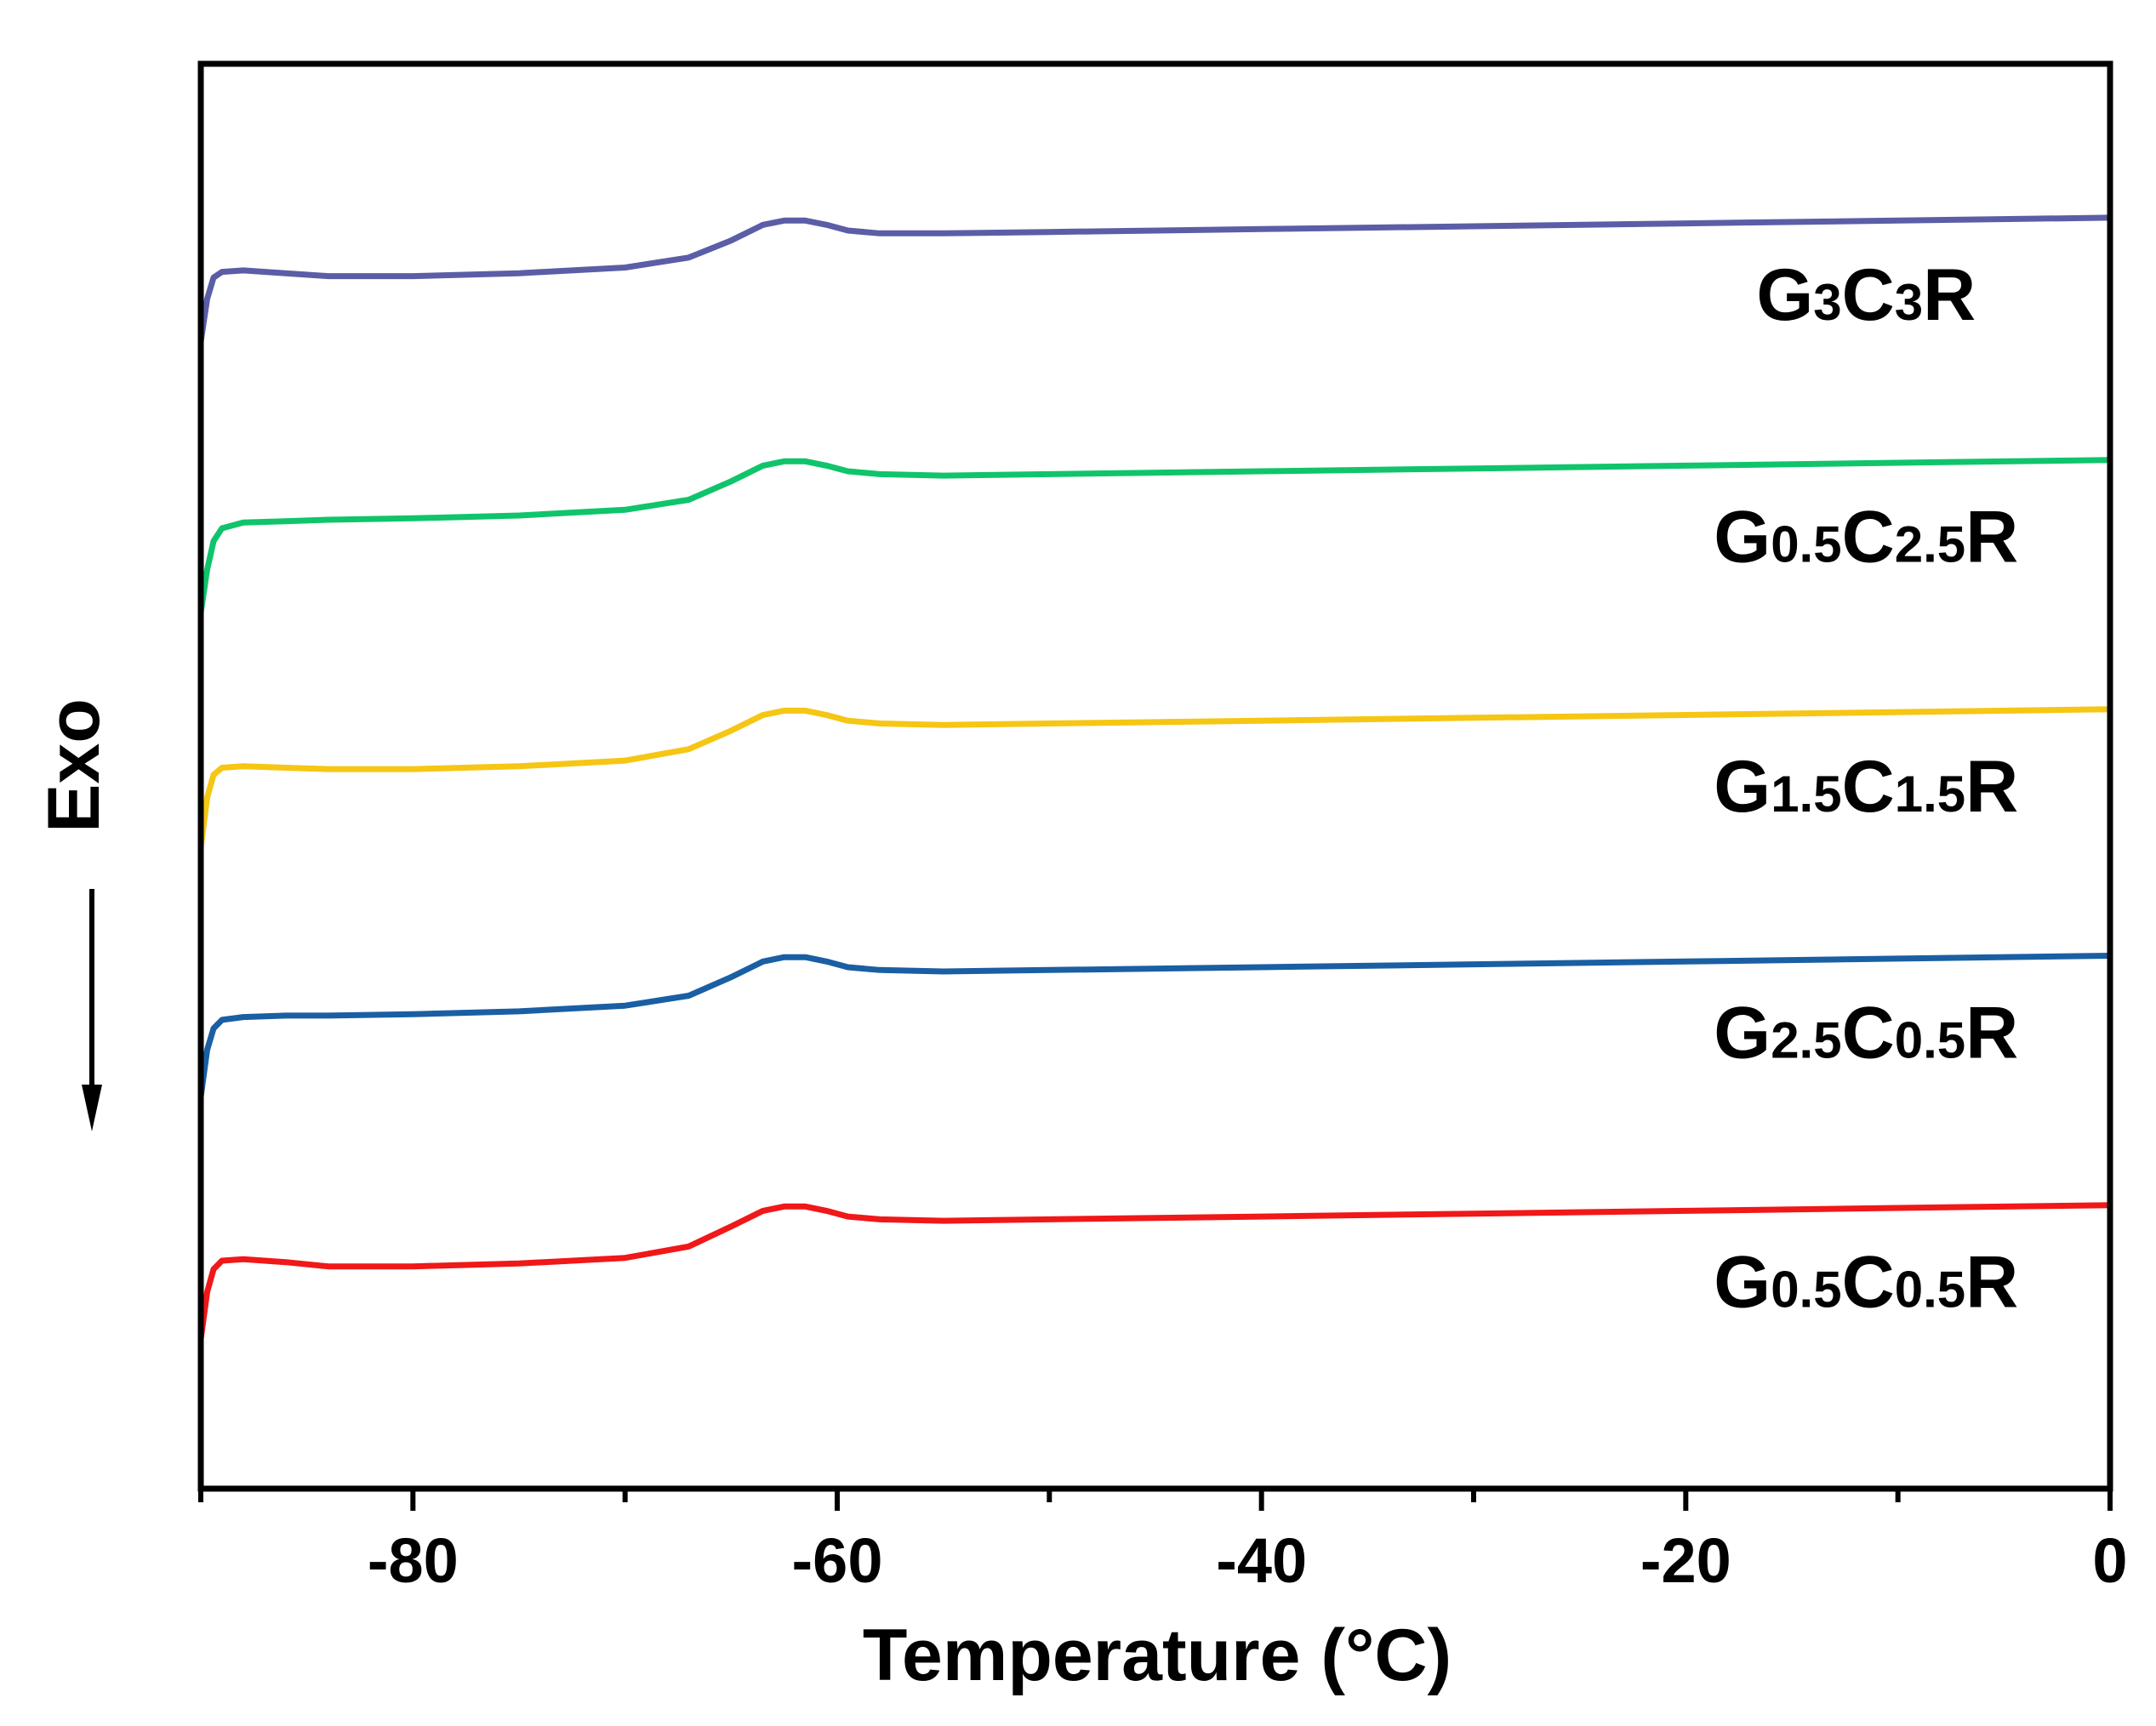 This screenshot has height=1726, width=2156. I want to click on y-axis-title-group: Exo, so click(74, 914).